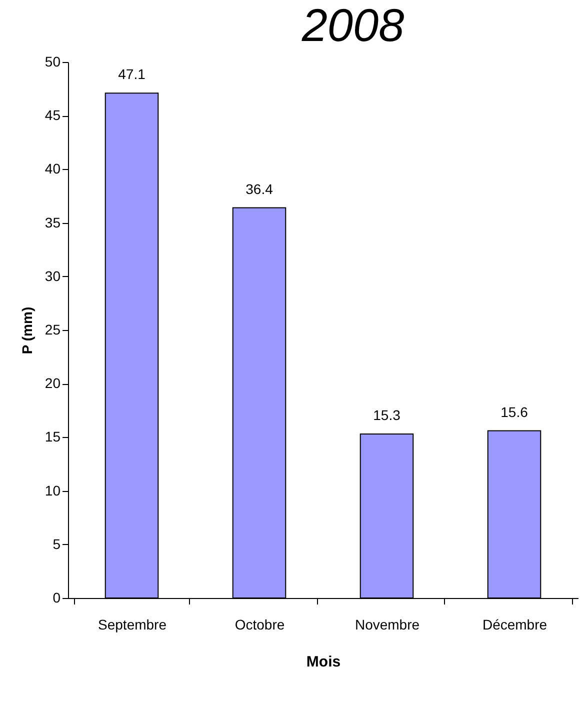 The width and height of the screenshot is (580, 707). Describe the element at coordinates (56, 544) in the screenshot. I see `y-tick-label: 5` at that location.